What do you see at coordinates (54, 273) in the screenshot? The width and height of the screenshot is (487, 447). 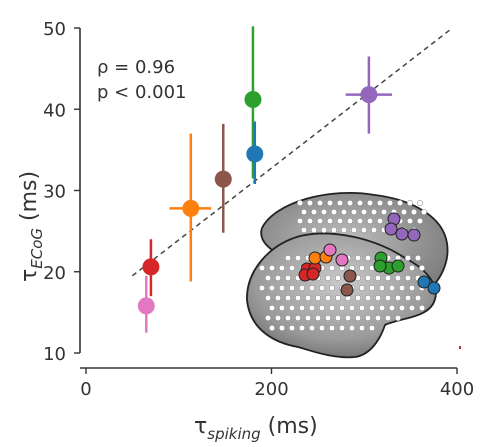 I see `y-tick-label: 20` at bounding box center [54, 273].